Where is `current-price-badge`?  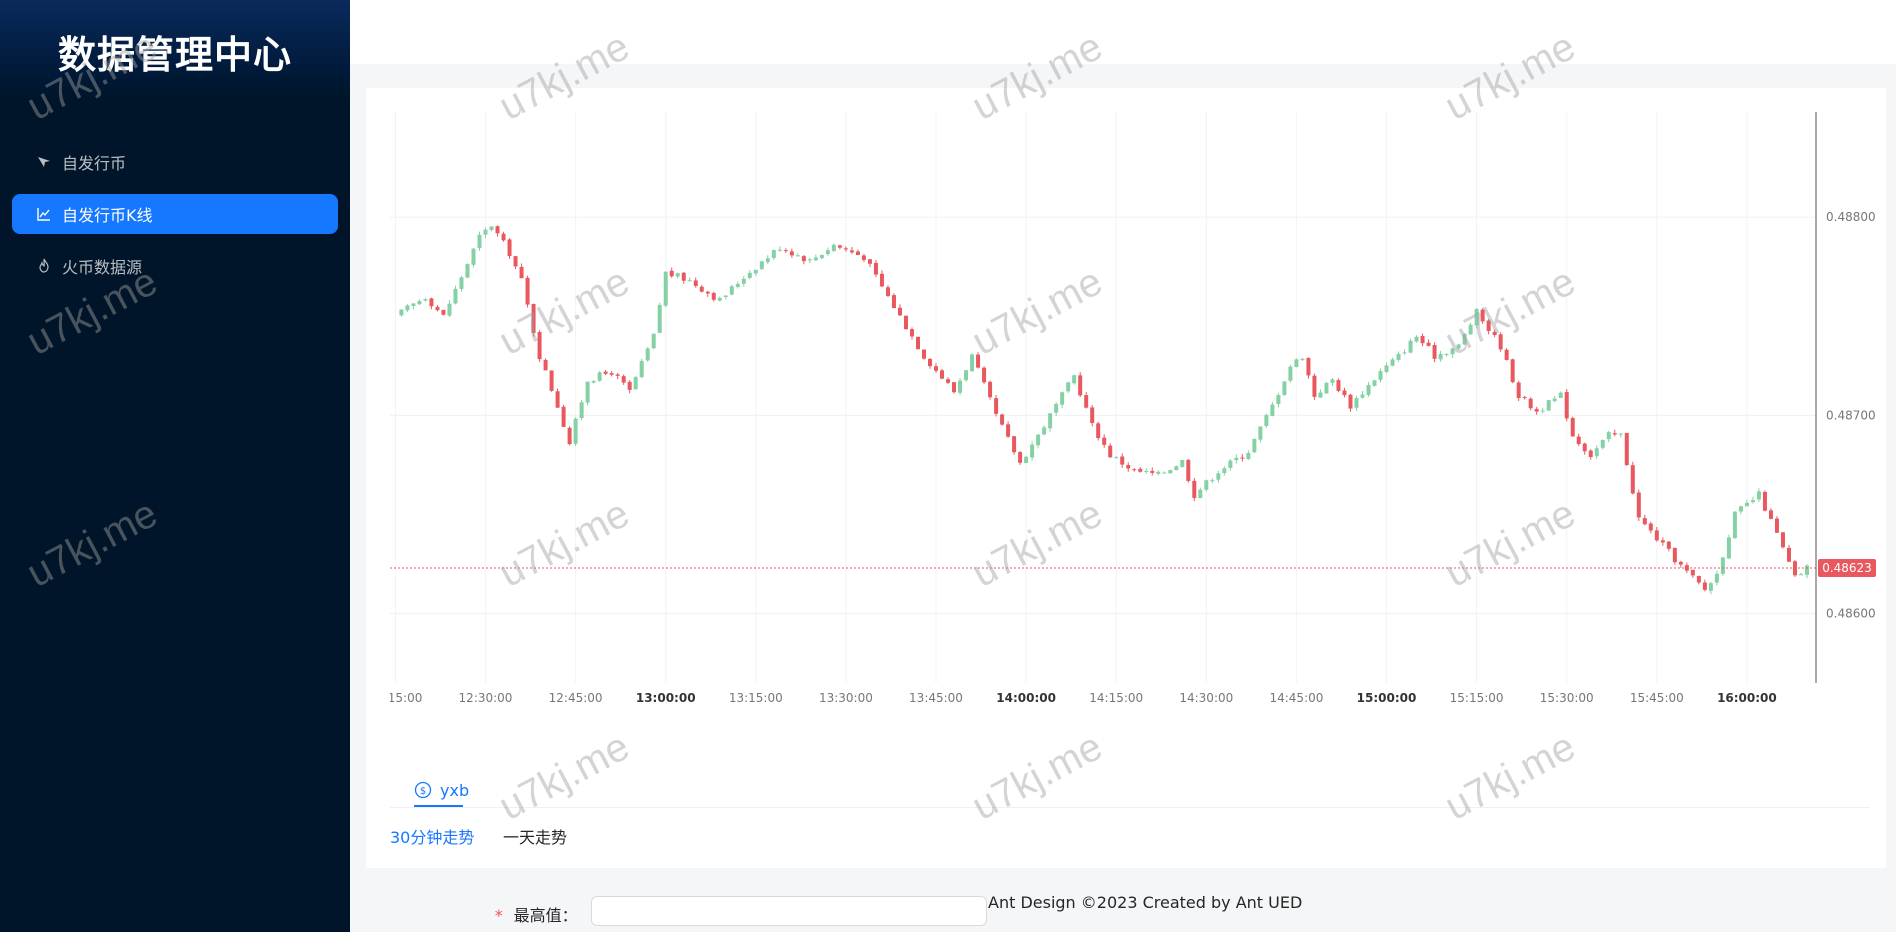 current-price-badge is located at coordinates (1847, 568).